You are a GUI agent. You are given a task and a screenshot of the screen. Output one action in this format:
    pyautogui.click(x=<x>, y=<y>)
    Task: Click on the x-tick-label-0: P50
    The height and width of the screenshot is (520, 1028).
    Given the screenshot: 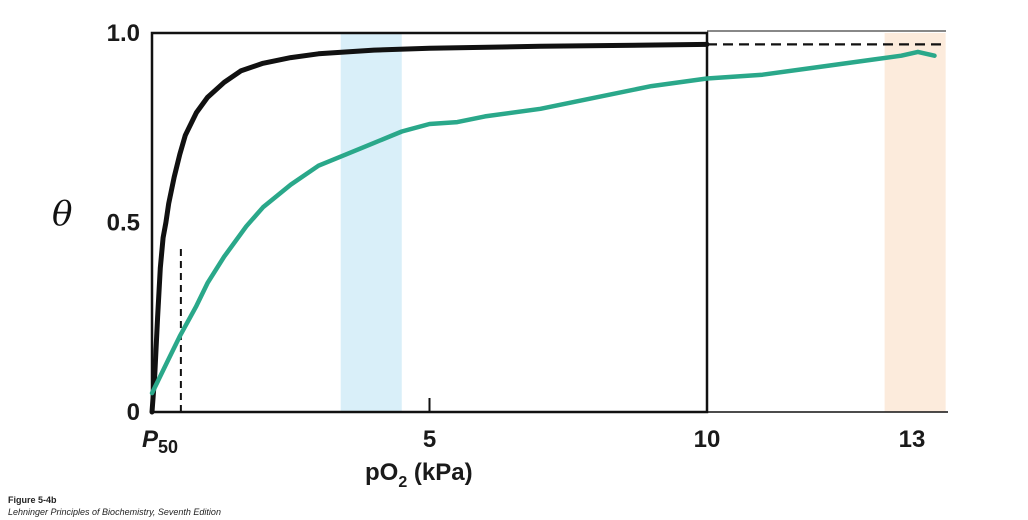 What is the action you would take?
    pyautogui.click(x=160, y=441)
    